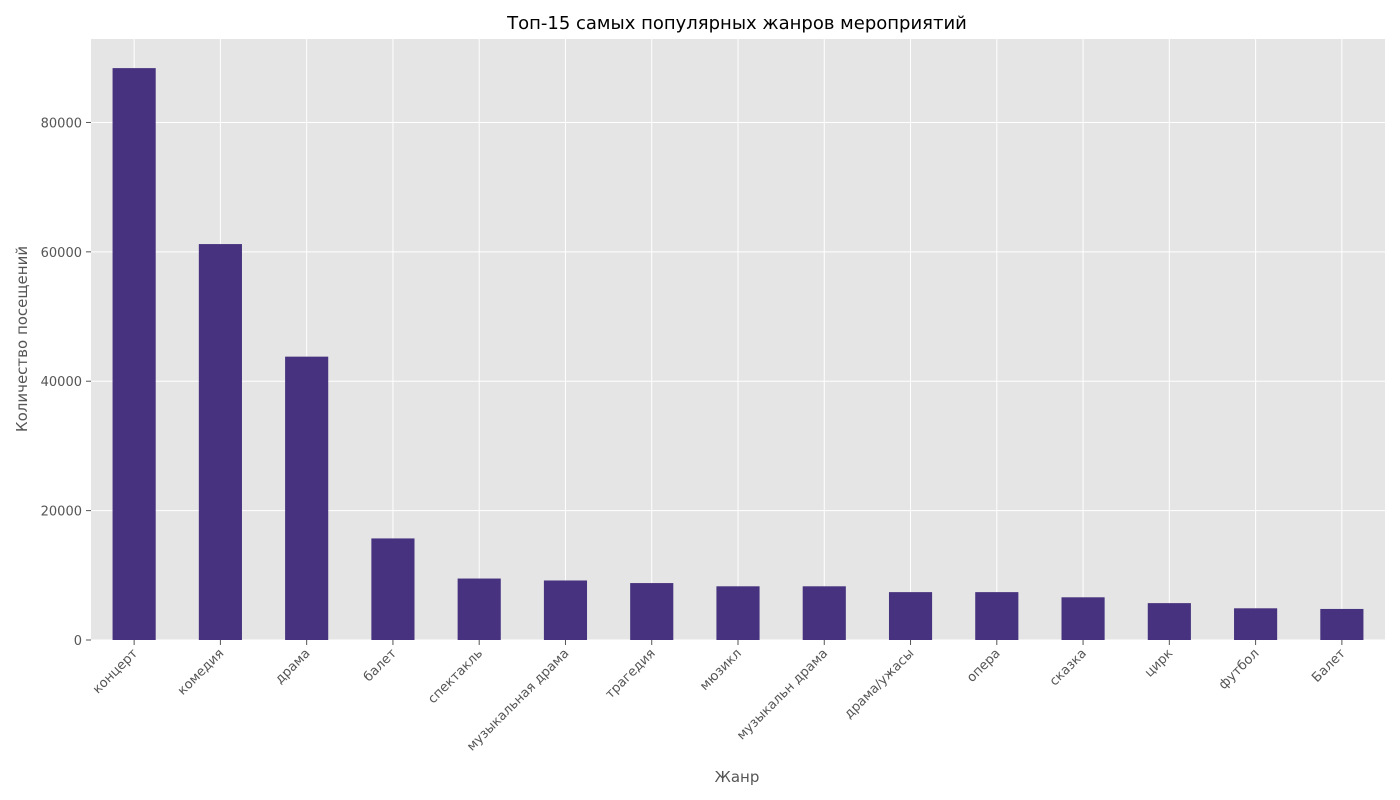  Describe the element at coordinates (455, 676) in the screenshot. I see `x-tick-label: спектакль` at that location.